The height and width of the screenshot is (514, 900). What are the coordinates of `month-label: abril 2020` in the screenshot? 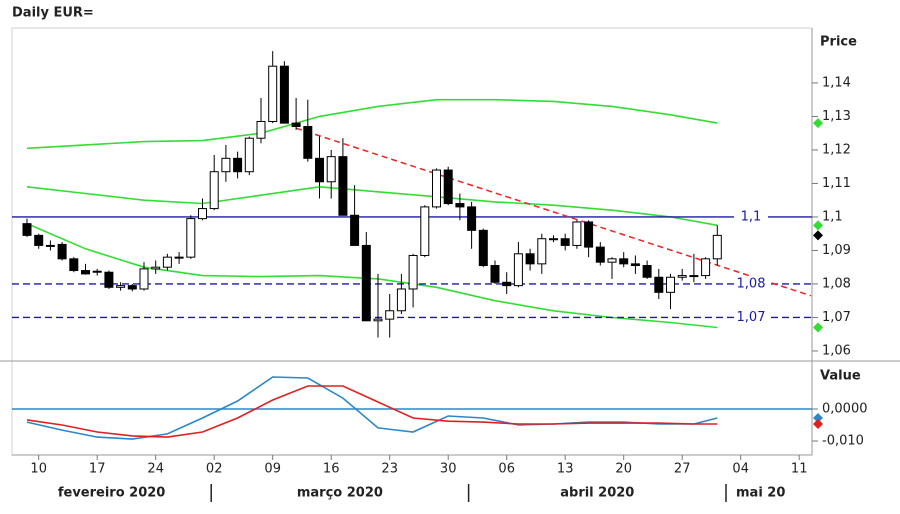 It's located at (597, 493).